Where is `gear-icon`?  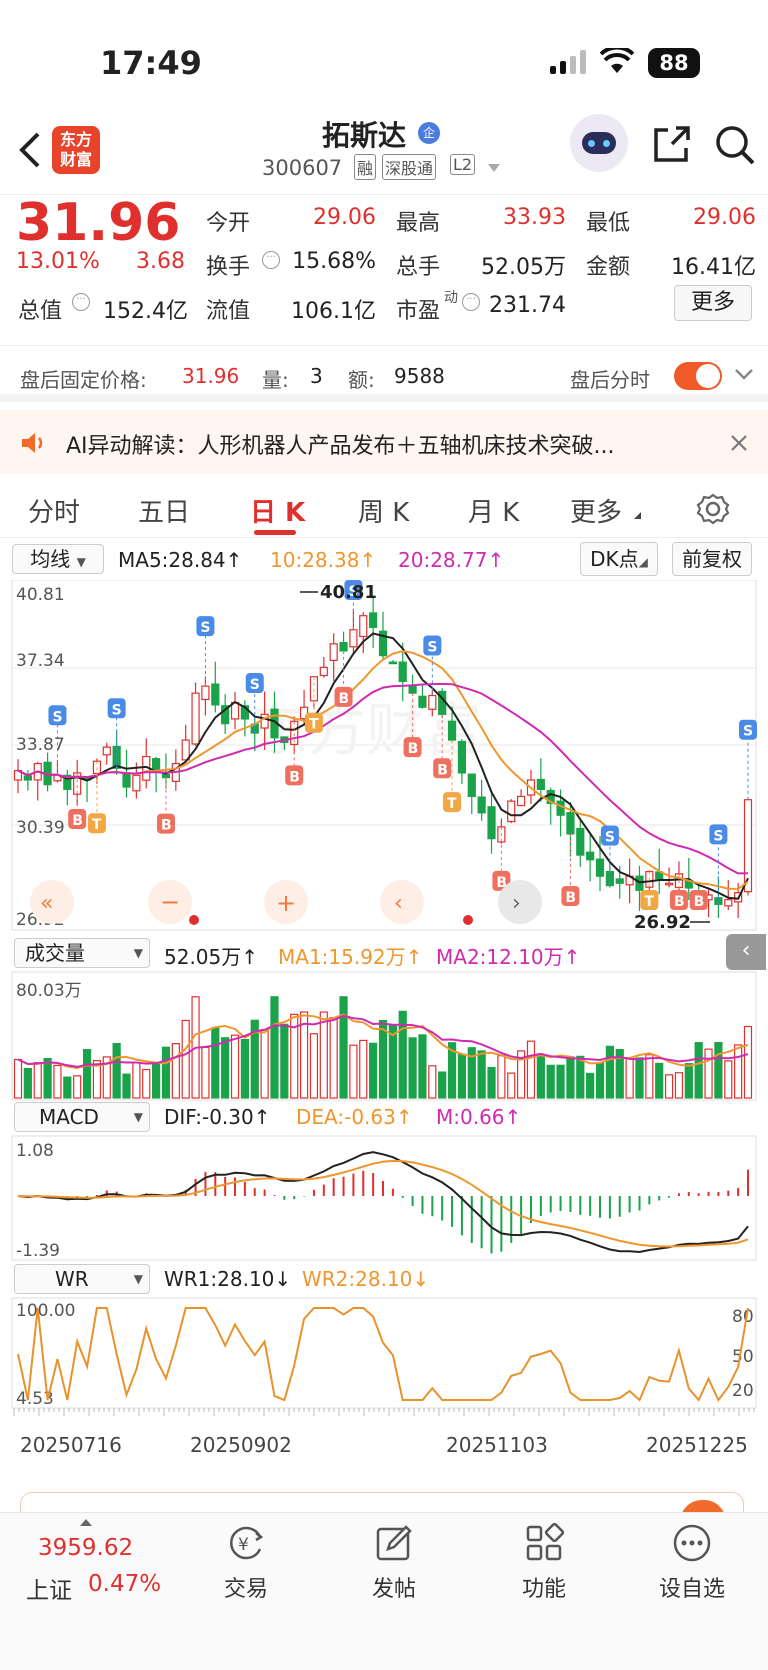 gear-icon is located at coordinates (713, 509).